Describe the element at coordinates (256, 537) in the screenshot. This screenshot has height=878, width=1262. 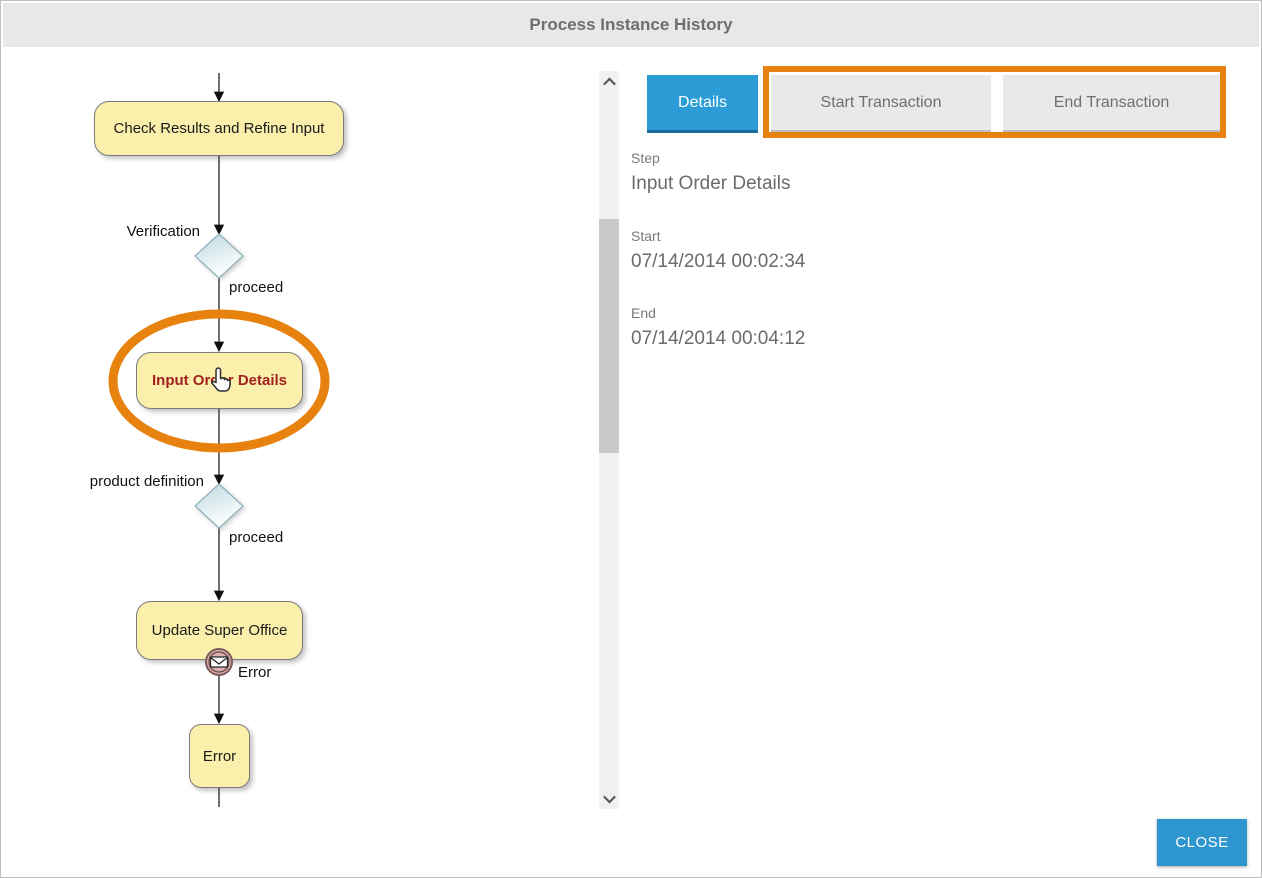
I see `edge-proceed-label-2: proceed` at that location.